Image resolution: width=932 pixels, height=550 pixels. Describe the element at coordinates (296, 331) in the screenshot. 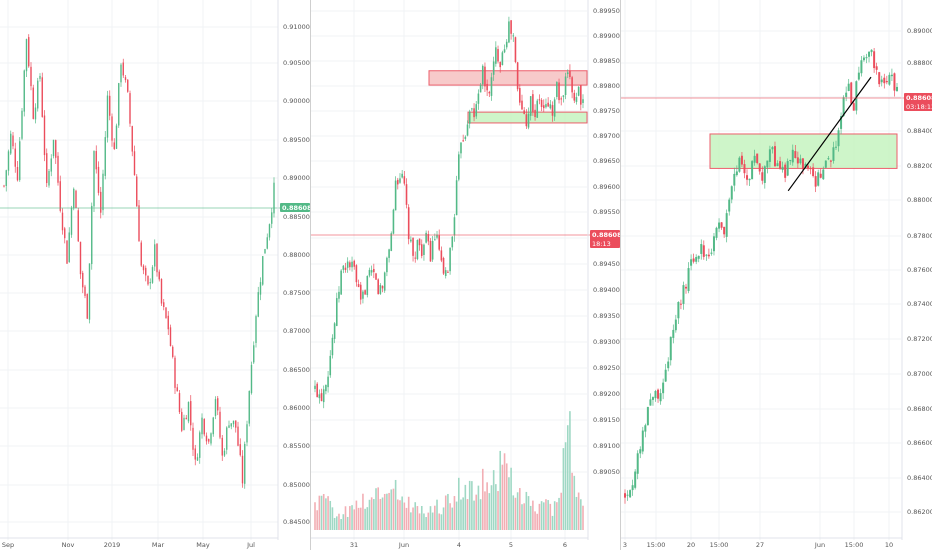

I see `y-tick-label: 0.87000` at that location.